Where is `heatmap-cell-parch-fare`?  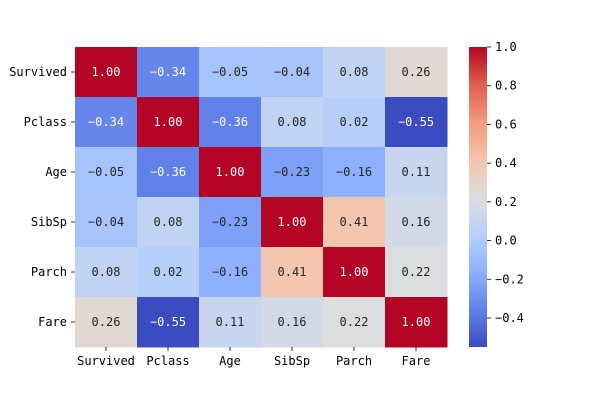 heatmap-cell-parch-fare is located at coordinates (354, 322).